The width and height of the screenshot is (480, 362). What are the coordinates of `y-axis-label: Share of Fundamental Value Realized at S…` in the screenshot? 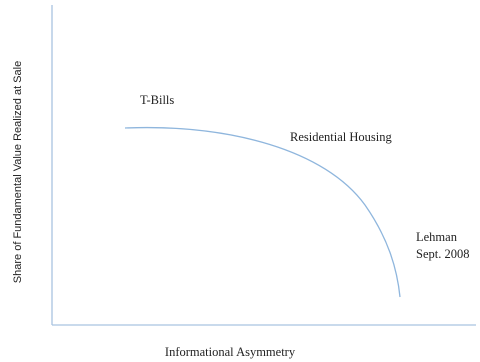 It's located at (18, 172).